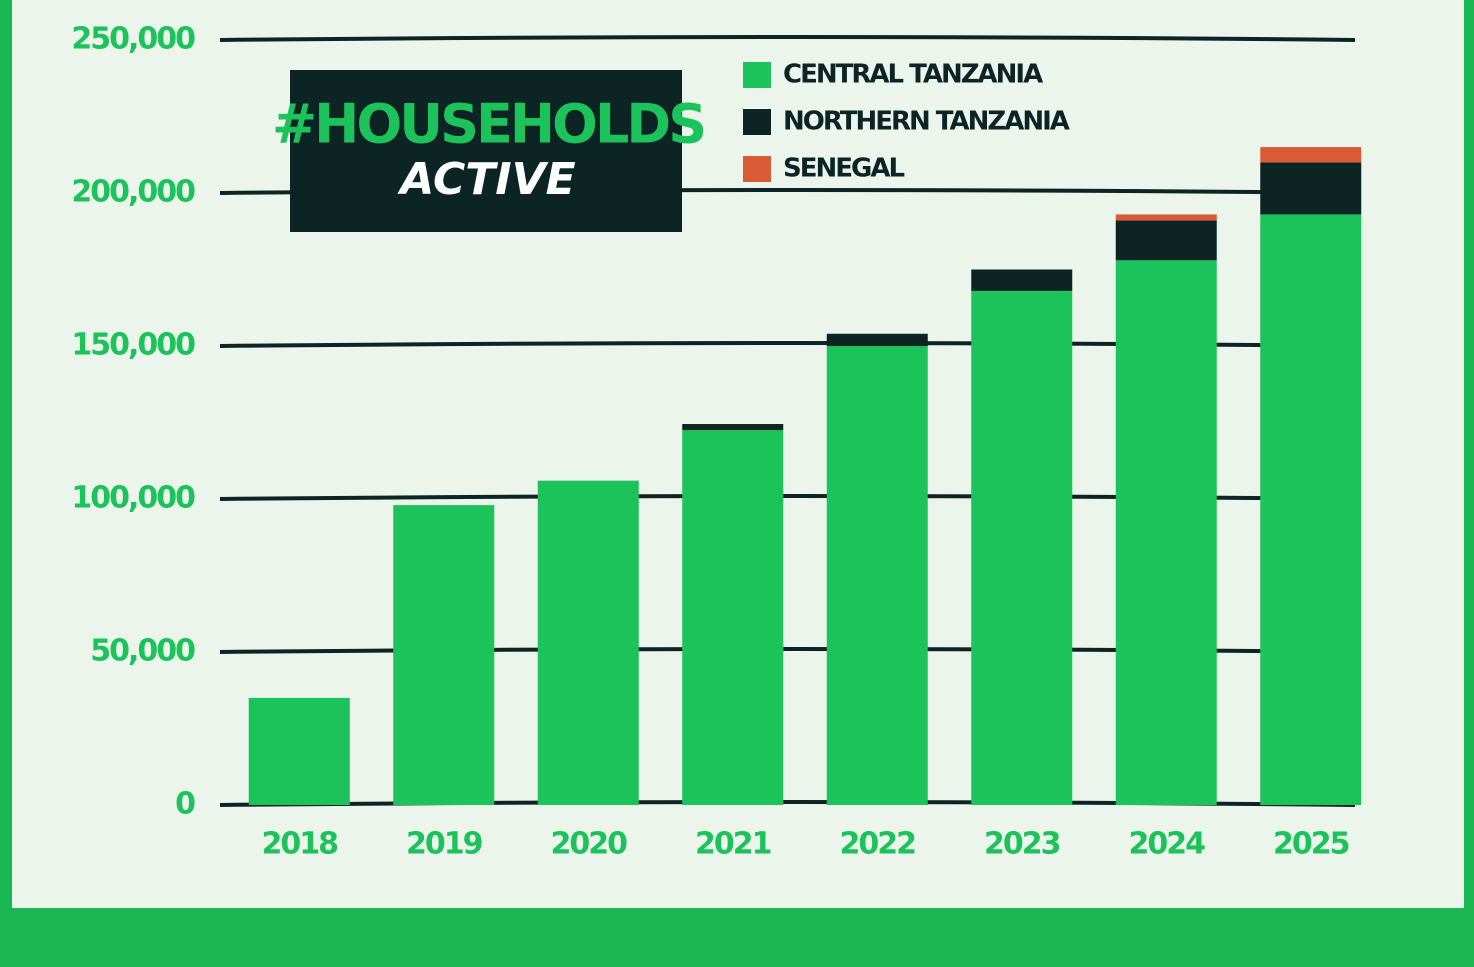 This screenshot has height=967, width=1474. Describe the element at coordinates (843, 169) in the screenshot. I see `legend-label: SENEGAL` at that location.